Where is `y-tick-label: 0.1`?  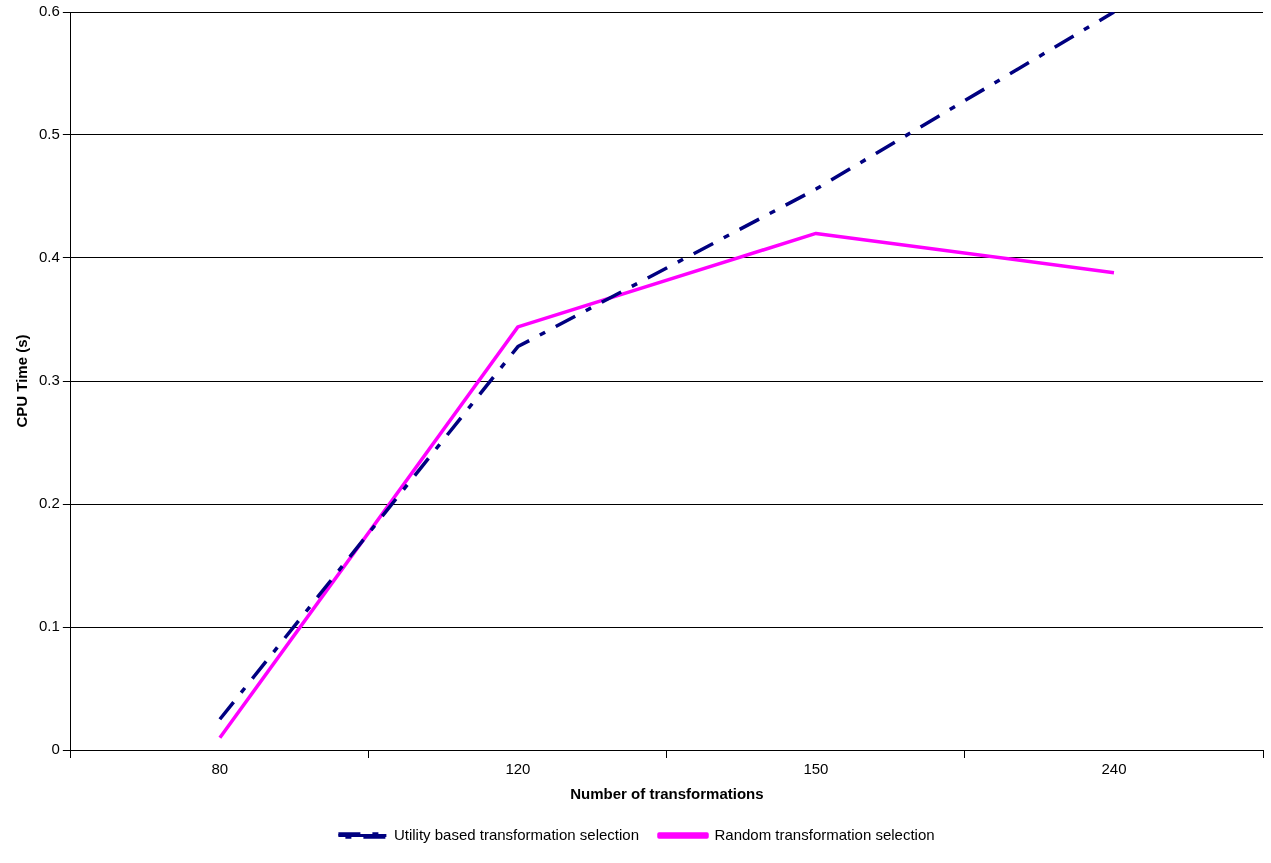 y-tick-label: 0.1 is located at coordinates (49, 626).